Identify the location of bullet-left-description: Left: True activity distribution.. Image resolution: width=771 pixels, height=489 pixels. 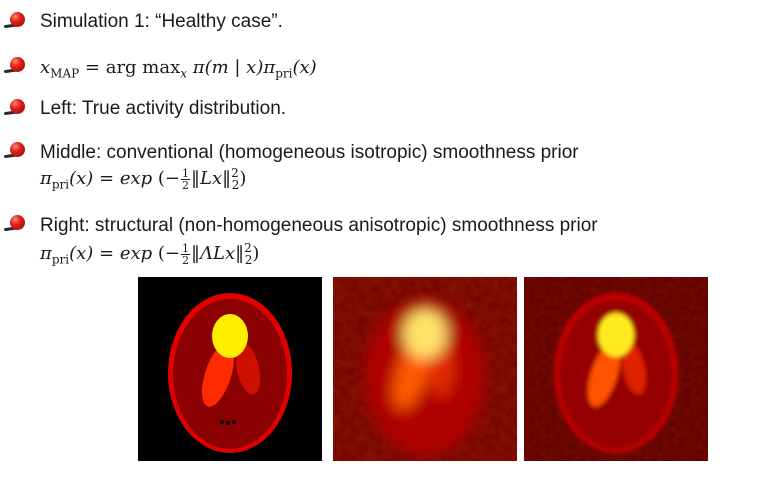
(163, 108).